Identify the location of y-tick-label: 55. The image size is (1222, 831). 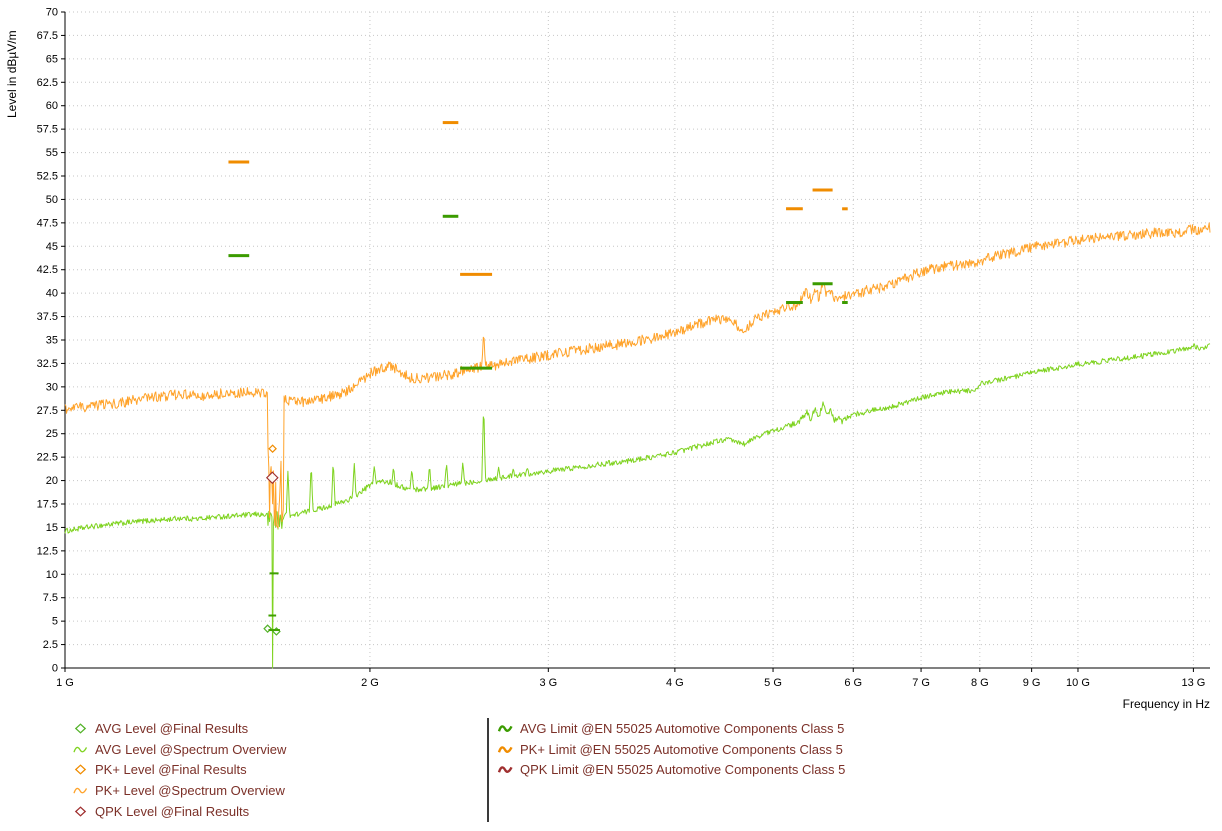
(52, 153).